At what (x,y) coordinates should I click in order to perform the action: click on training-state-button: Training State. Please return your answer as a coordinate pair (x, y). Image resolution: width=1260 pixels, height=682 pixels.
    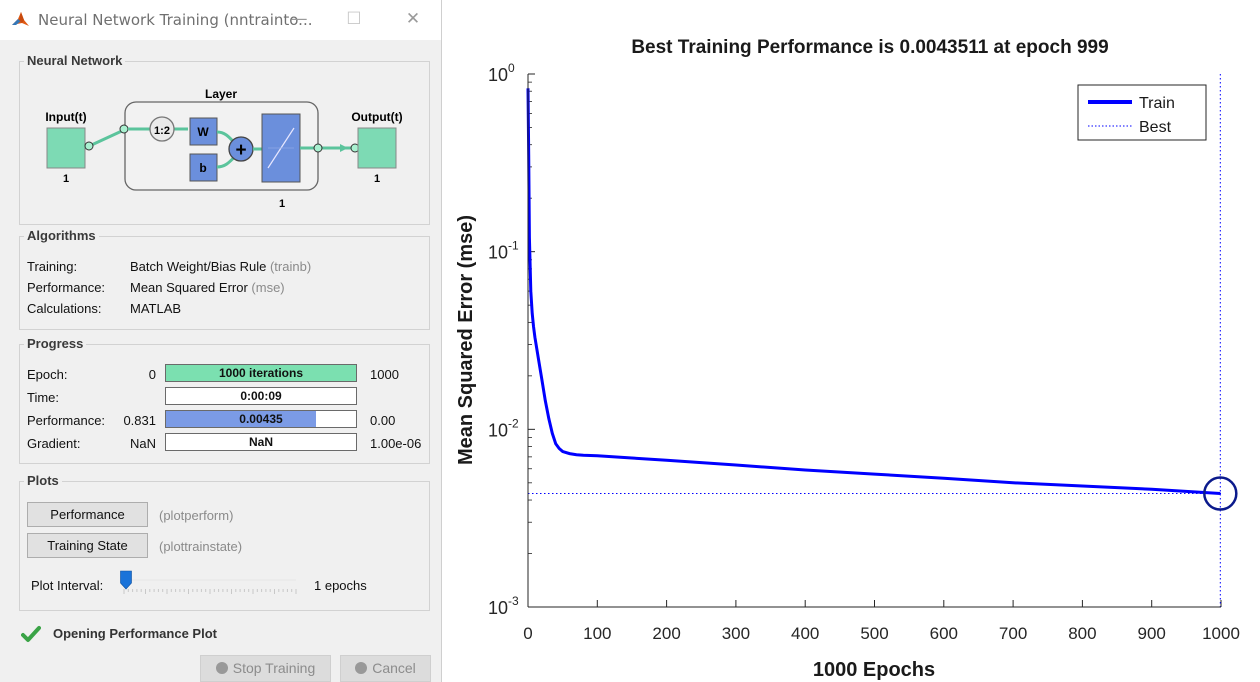
    Looking at the image, I should click on (87, 545).